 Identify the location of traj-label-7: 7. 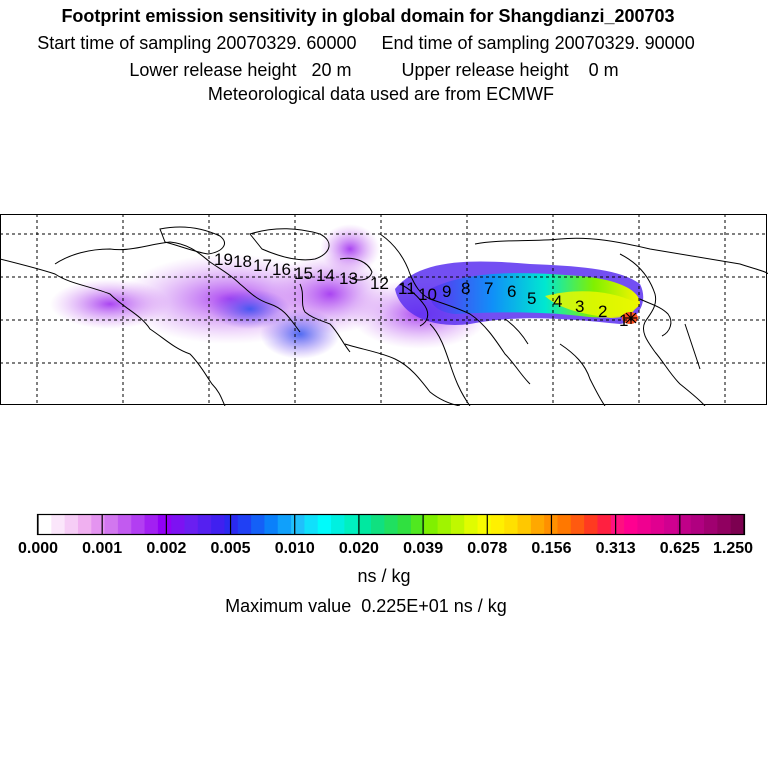
(488, 288).